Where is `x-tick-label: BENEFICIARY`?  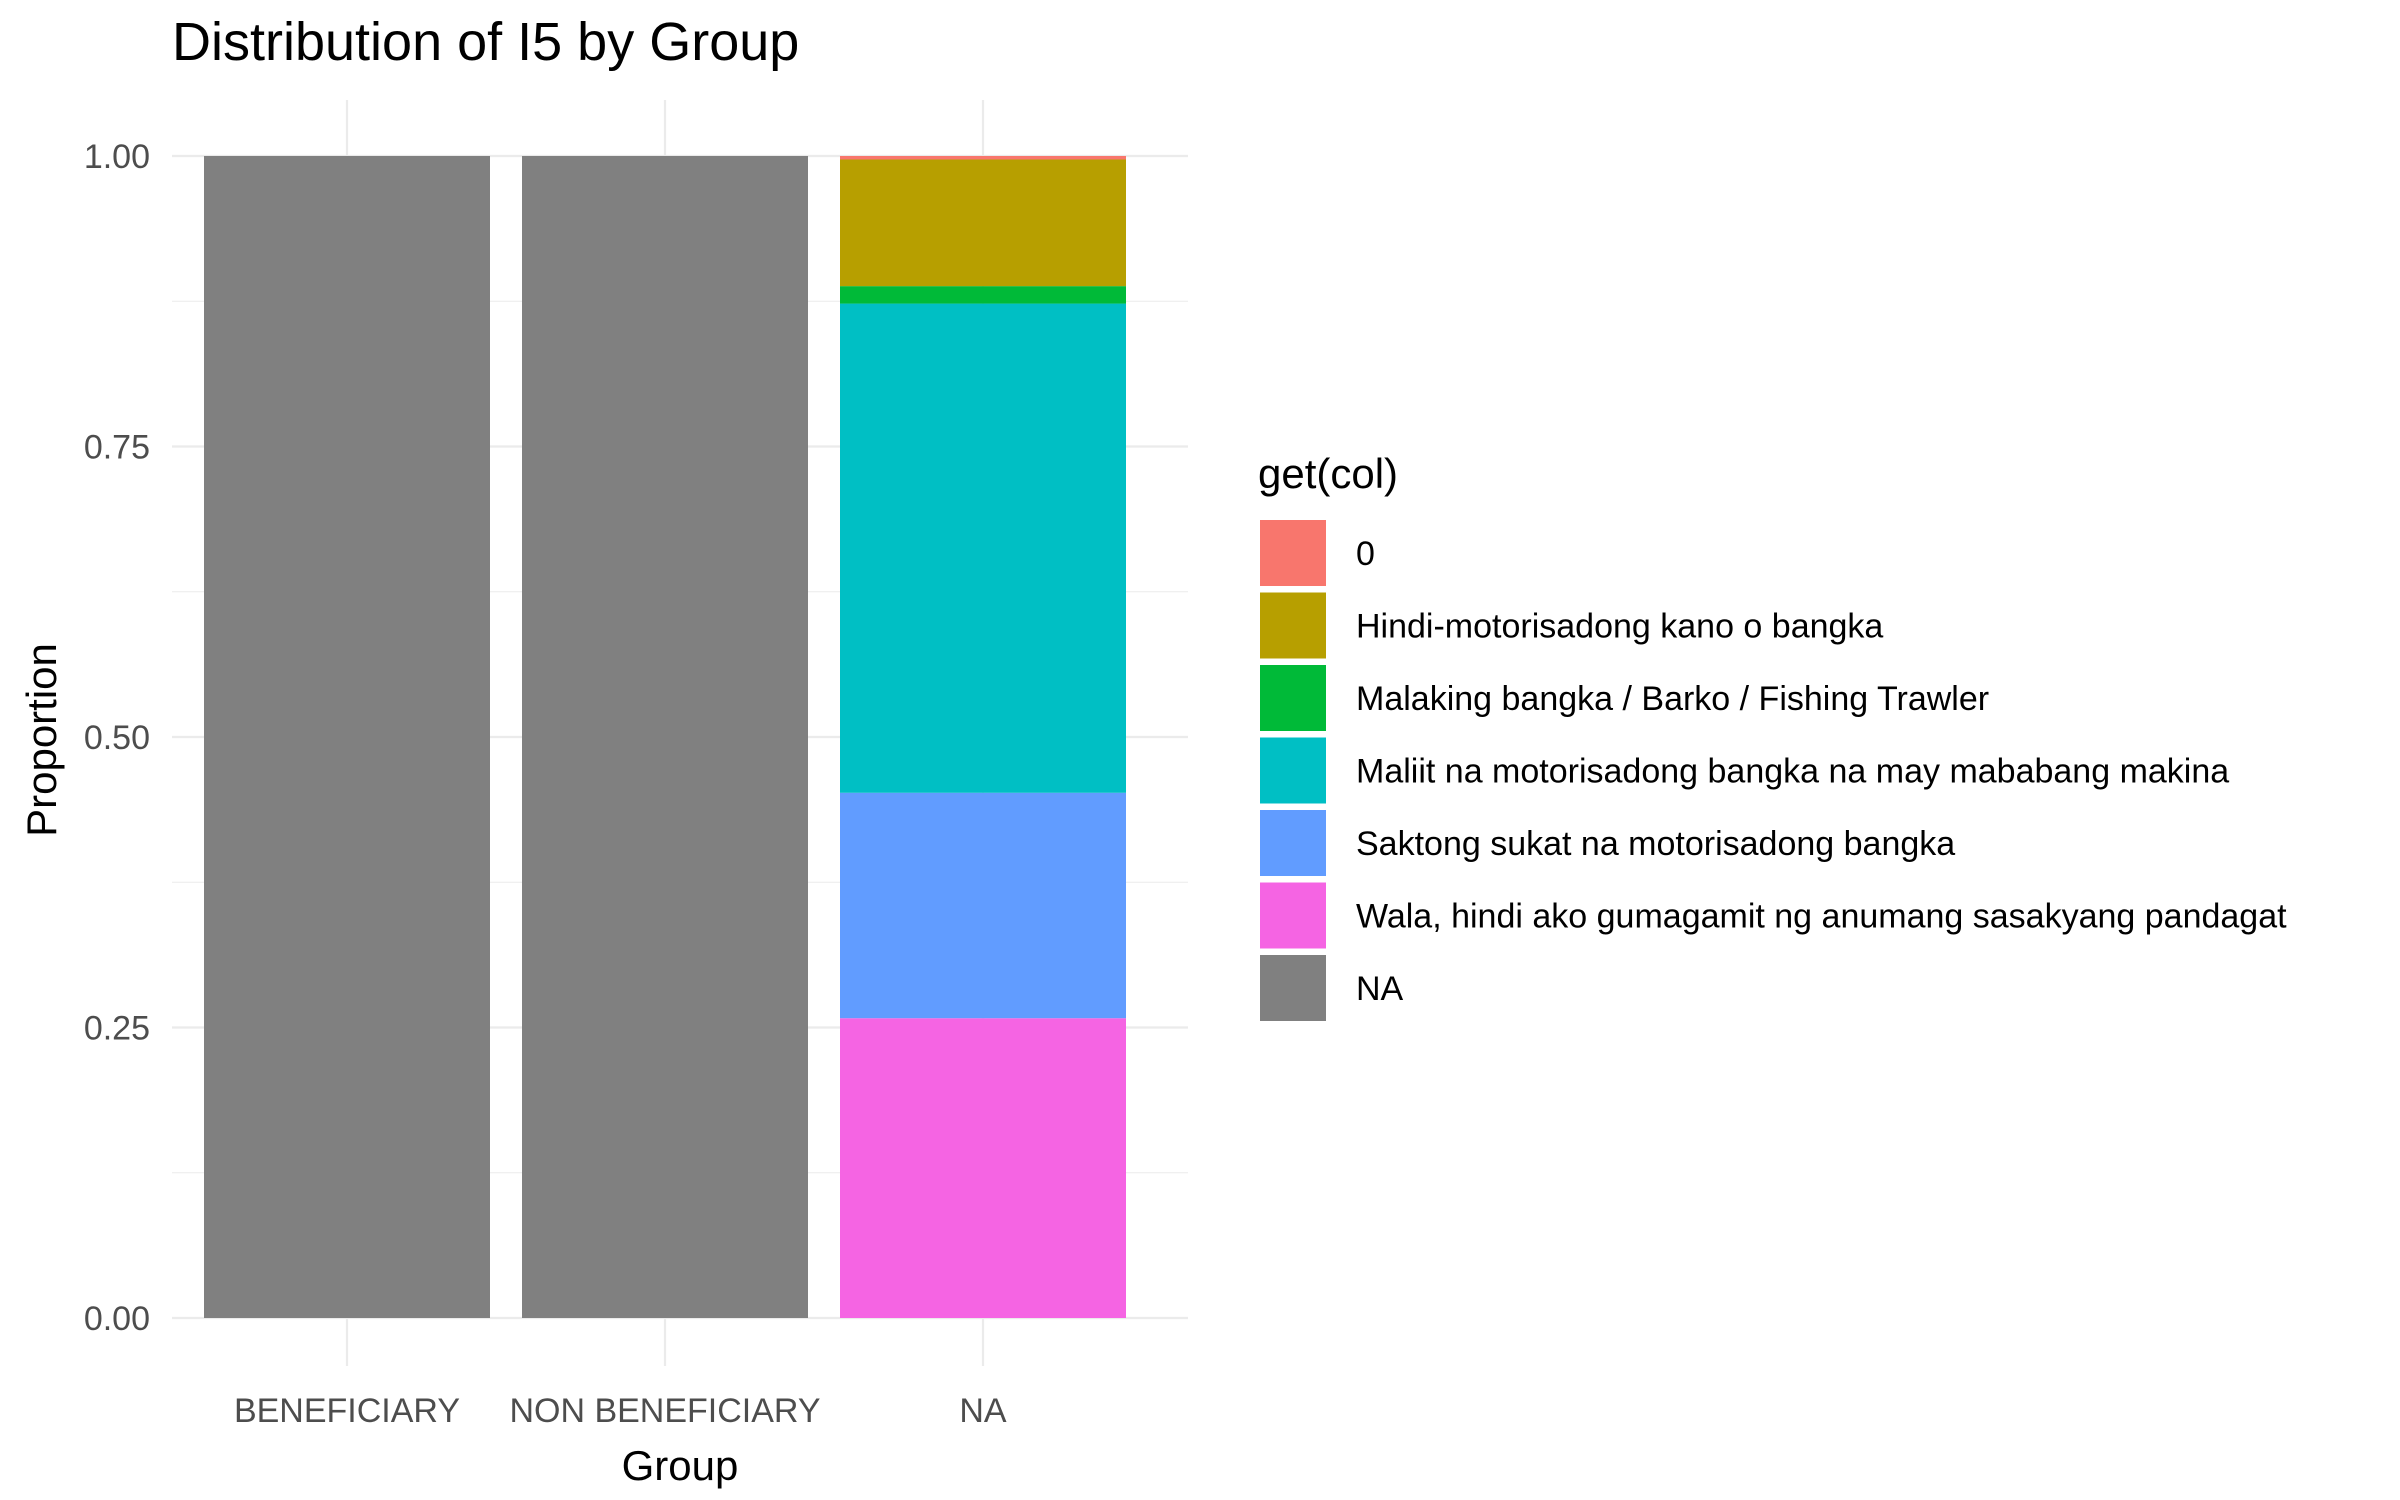
x-tick-label: BENEFICIARY is located at coordinates (347, 1411).